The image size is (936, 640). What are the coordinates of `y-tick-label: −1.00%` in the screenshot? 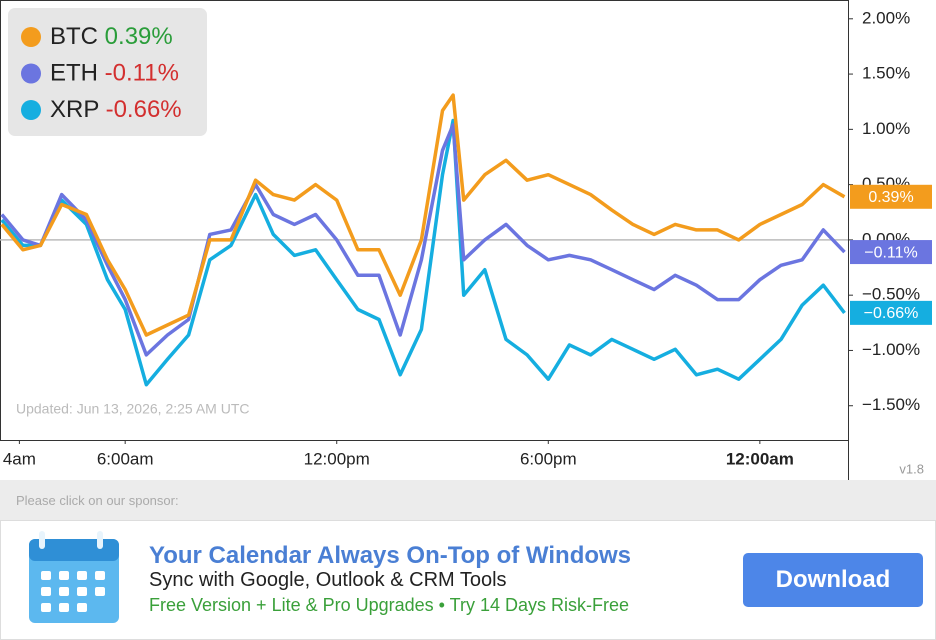 It's located at (891, 349).